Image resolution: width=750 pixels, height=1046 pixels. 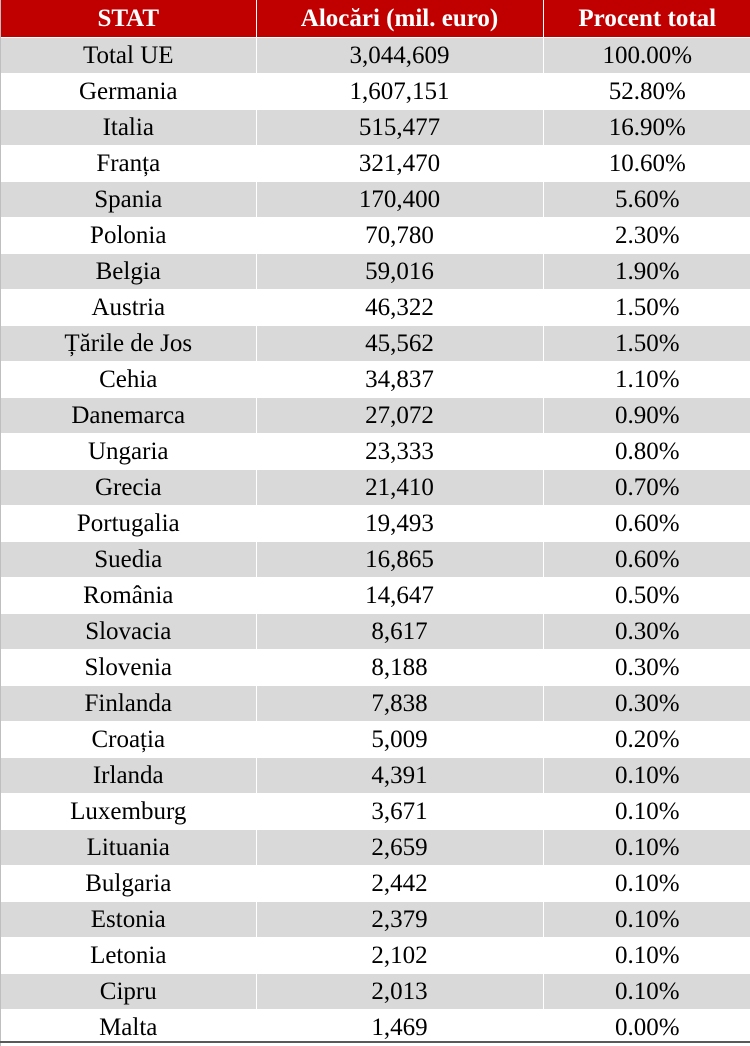 I want to click on cell-allocation: 1,469, so click(x=400, y=1027).